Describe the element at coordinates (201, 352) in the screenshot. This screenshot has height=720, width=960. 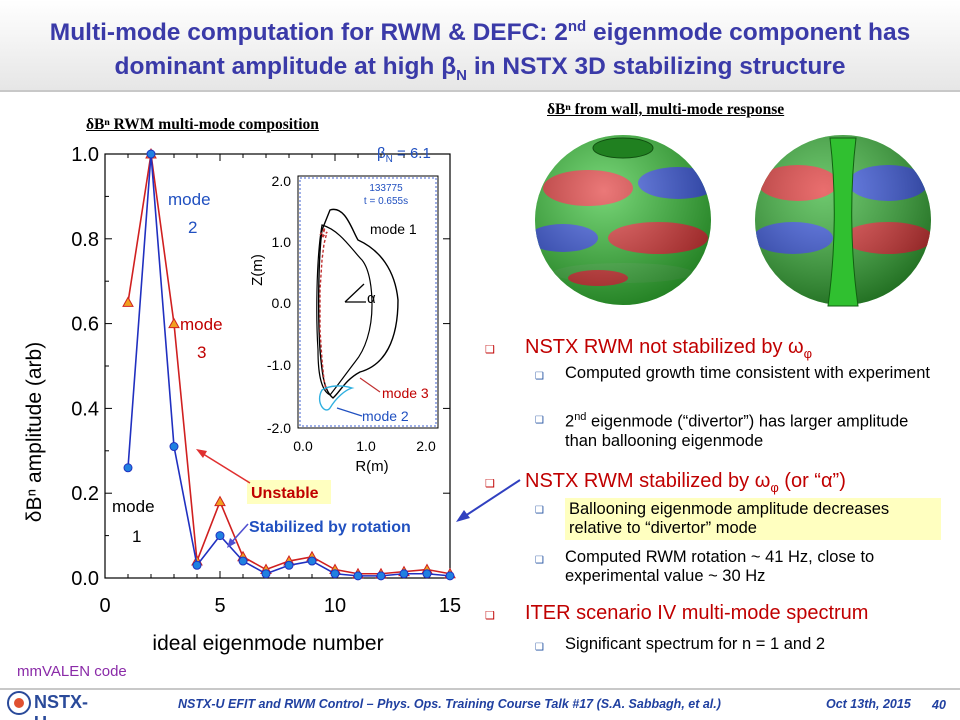
I see `mode-3-label-num: 3` at that location.